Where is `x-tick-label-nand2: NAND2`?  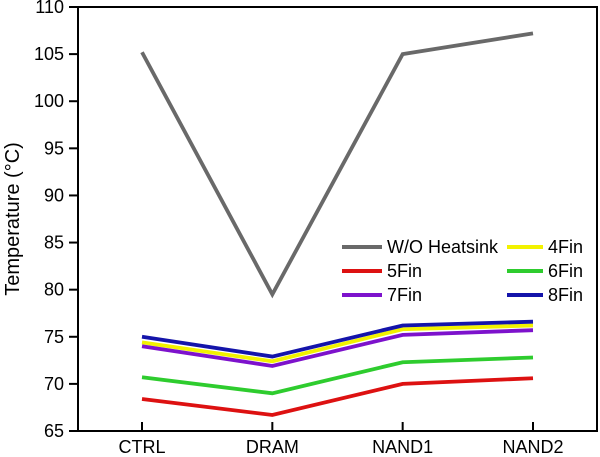
x-tick-label-nand2: NAND2 is located at coordinates (532, 447).